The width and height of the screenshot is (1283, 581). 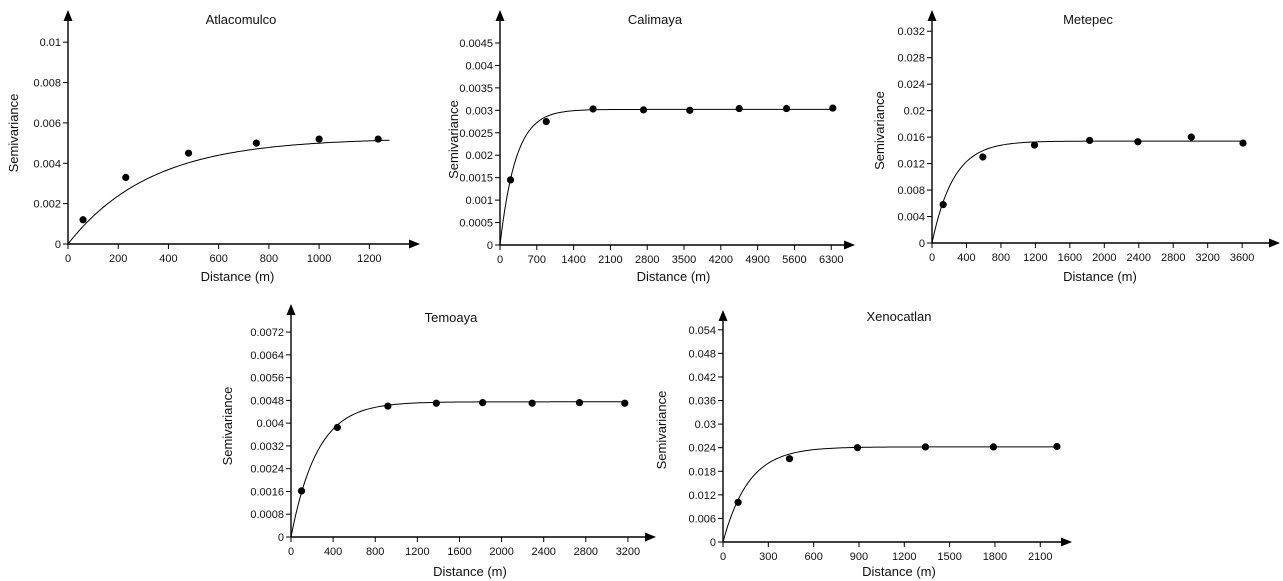 I want to click on y-tick-label: 0.004, so click(x=47, y=164).